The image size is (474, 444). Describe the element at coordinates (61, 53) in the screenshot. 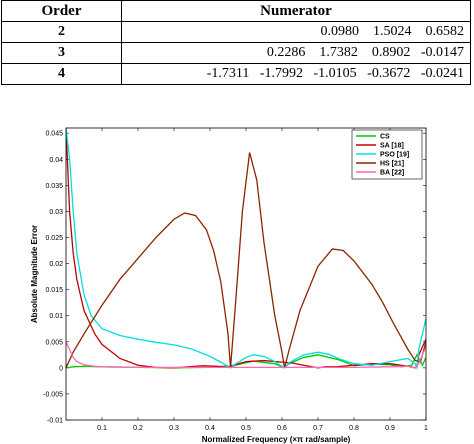

I see `cell-order: 3` at that location.